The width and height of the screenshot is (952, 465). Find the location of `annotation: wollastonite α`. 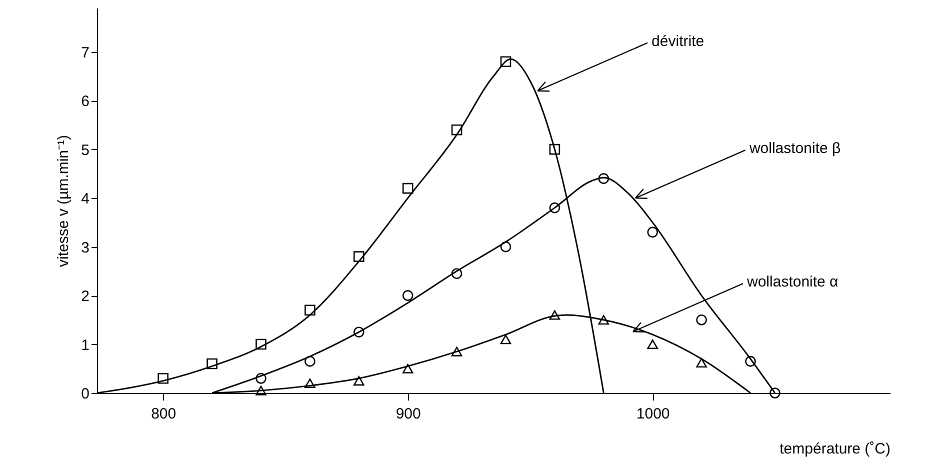

annotation: wollastonite α is located at coordinates (792, 282).